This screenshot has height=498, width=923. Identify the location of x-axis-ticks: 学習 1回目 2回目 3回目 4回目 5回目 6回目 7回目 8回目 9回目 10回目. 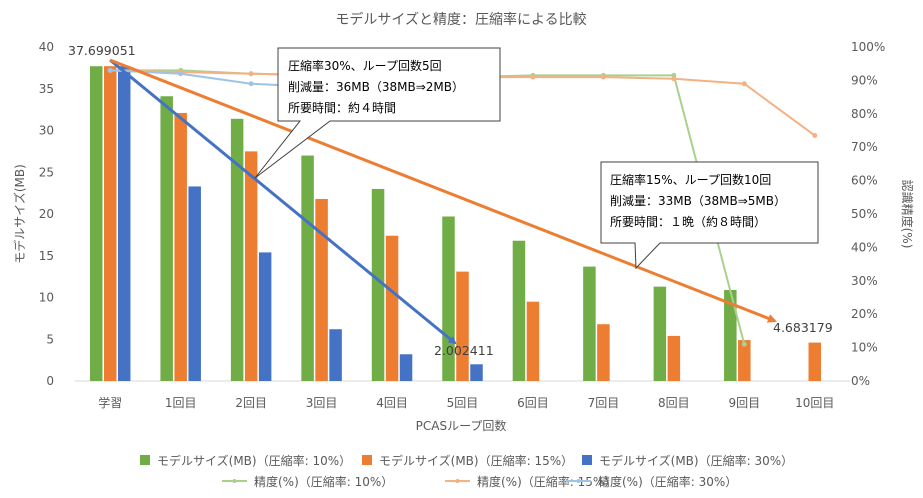
(466, 402).